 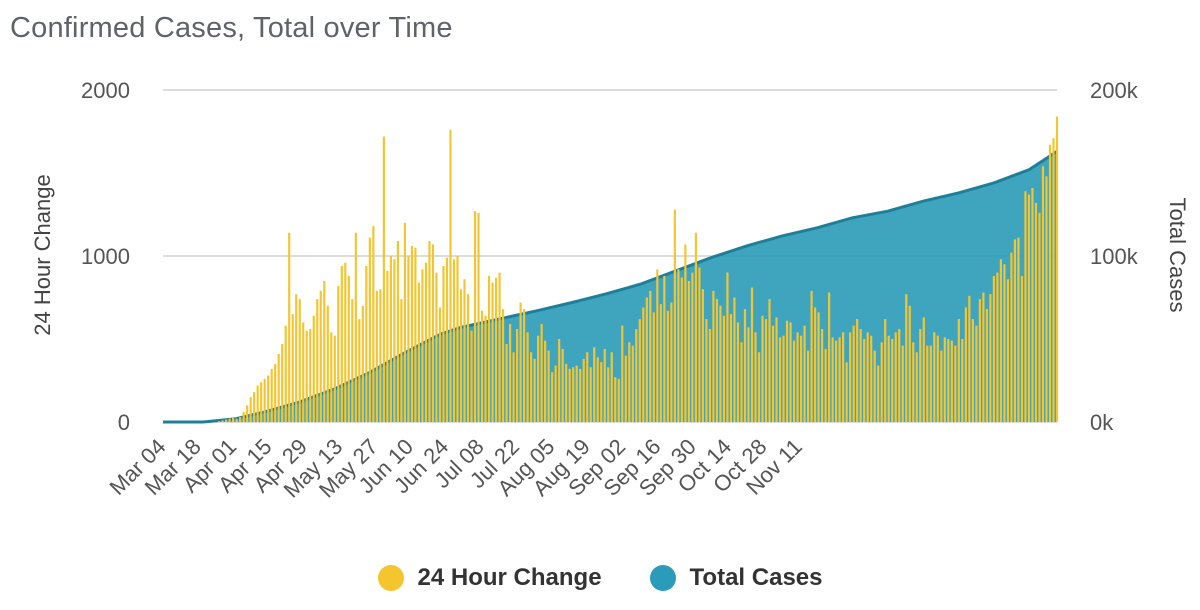 I want to click on legend-label: Total Cases, so click(x=756, y=577).